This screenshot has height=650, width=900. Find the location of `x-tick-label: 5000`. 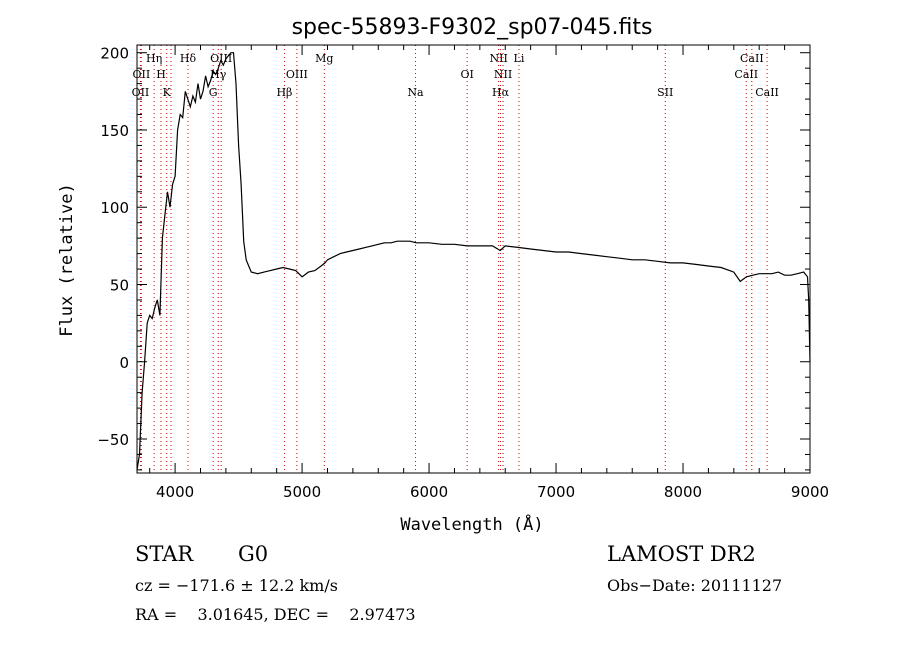

x-tick-label: 5000 is located at coordinates (302, 492).